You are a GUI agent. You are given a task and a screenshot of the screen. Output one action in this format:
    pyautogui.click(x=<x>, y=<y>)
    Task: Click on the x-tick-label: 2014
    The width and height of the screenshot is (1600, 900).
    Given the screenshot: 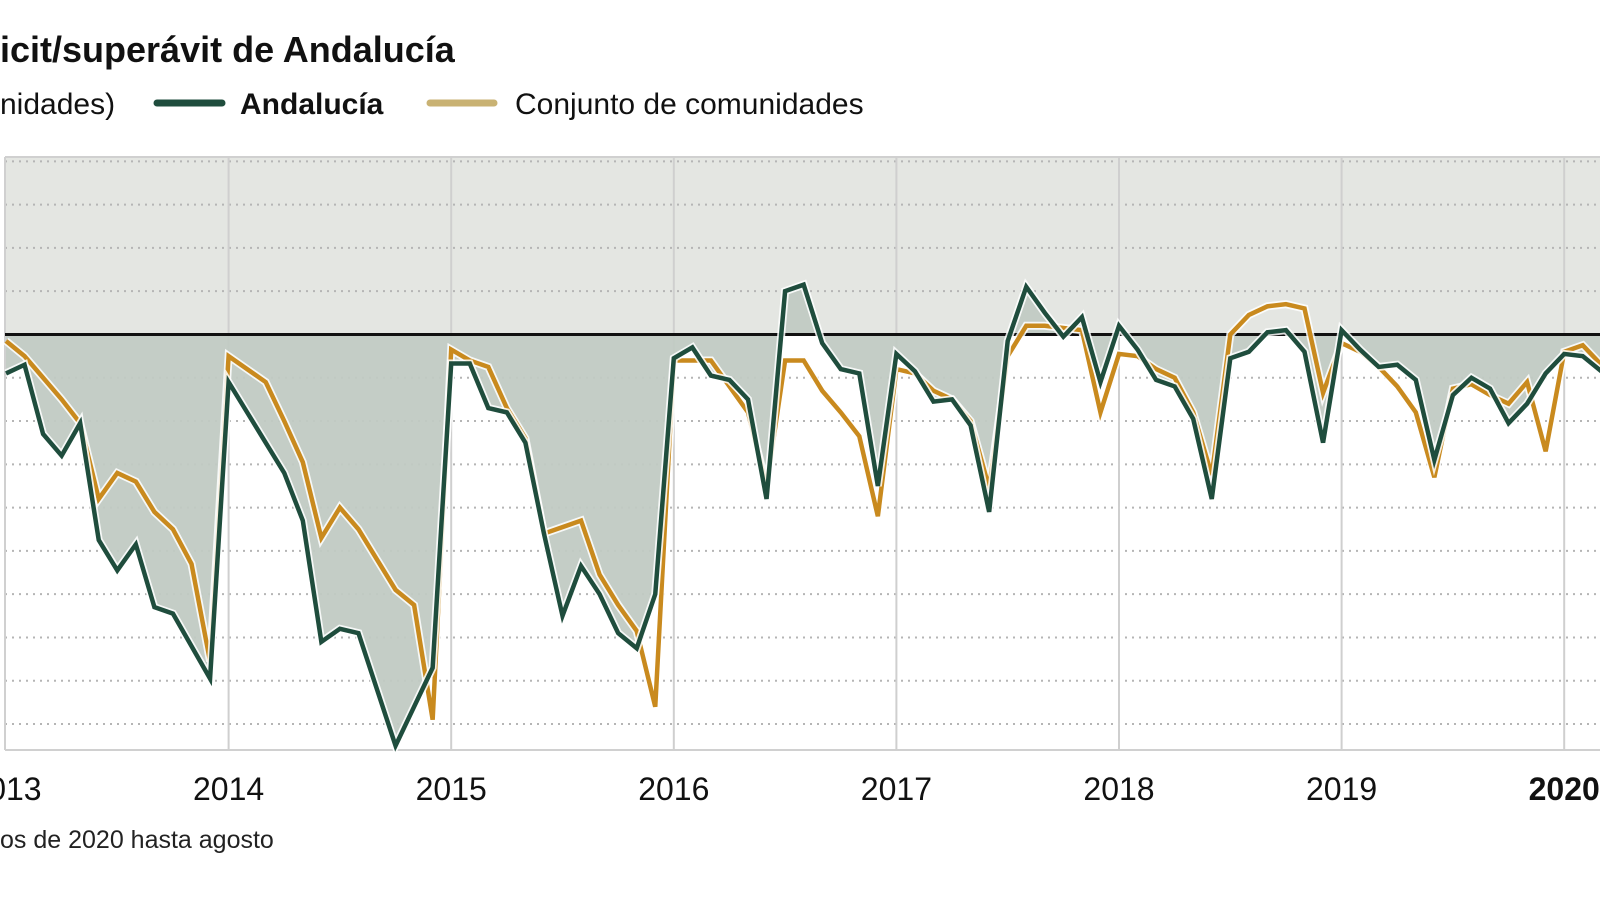 What is the action you would take?
    pyautogui.click(x=228, y=789)
    